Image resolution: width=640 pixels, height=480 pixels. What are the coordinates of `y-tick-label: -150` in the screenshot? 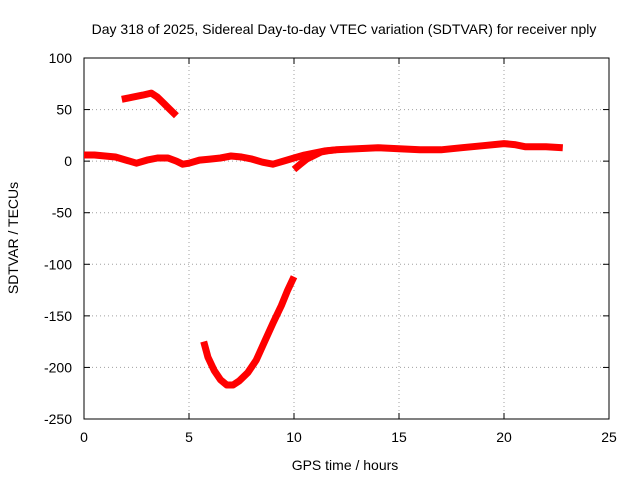 It's located at (58, 316).